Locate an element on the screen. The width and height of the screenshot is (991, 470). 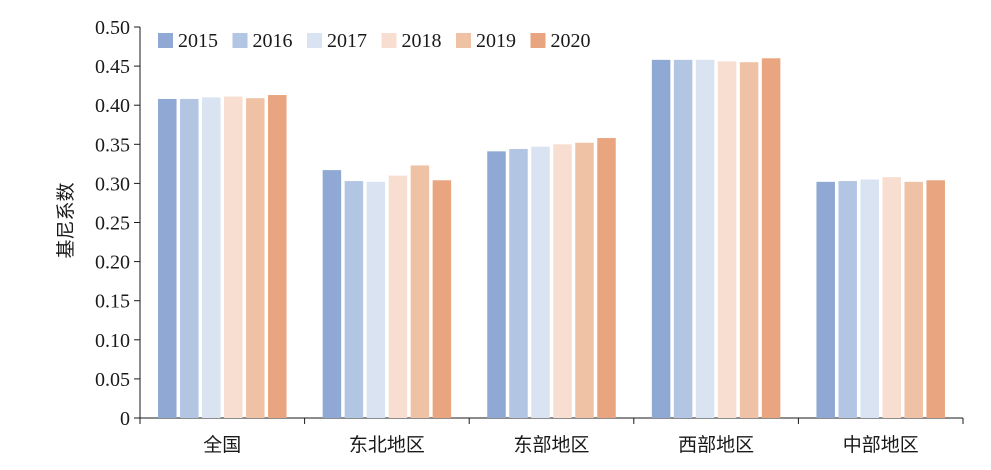
y-tick-label: 0.25 is located at coordinates (112, 224).